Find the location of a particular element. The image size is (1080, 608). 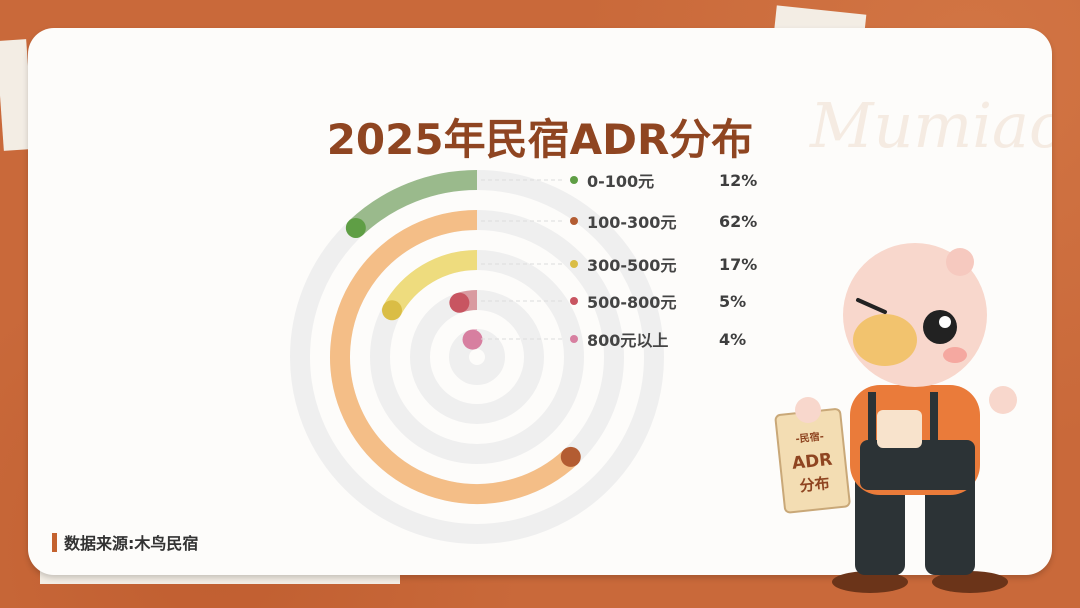

legend-label: 500-800元 is located at coordinates (632, 302).